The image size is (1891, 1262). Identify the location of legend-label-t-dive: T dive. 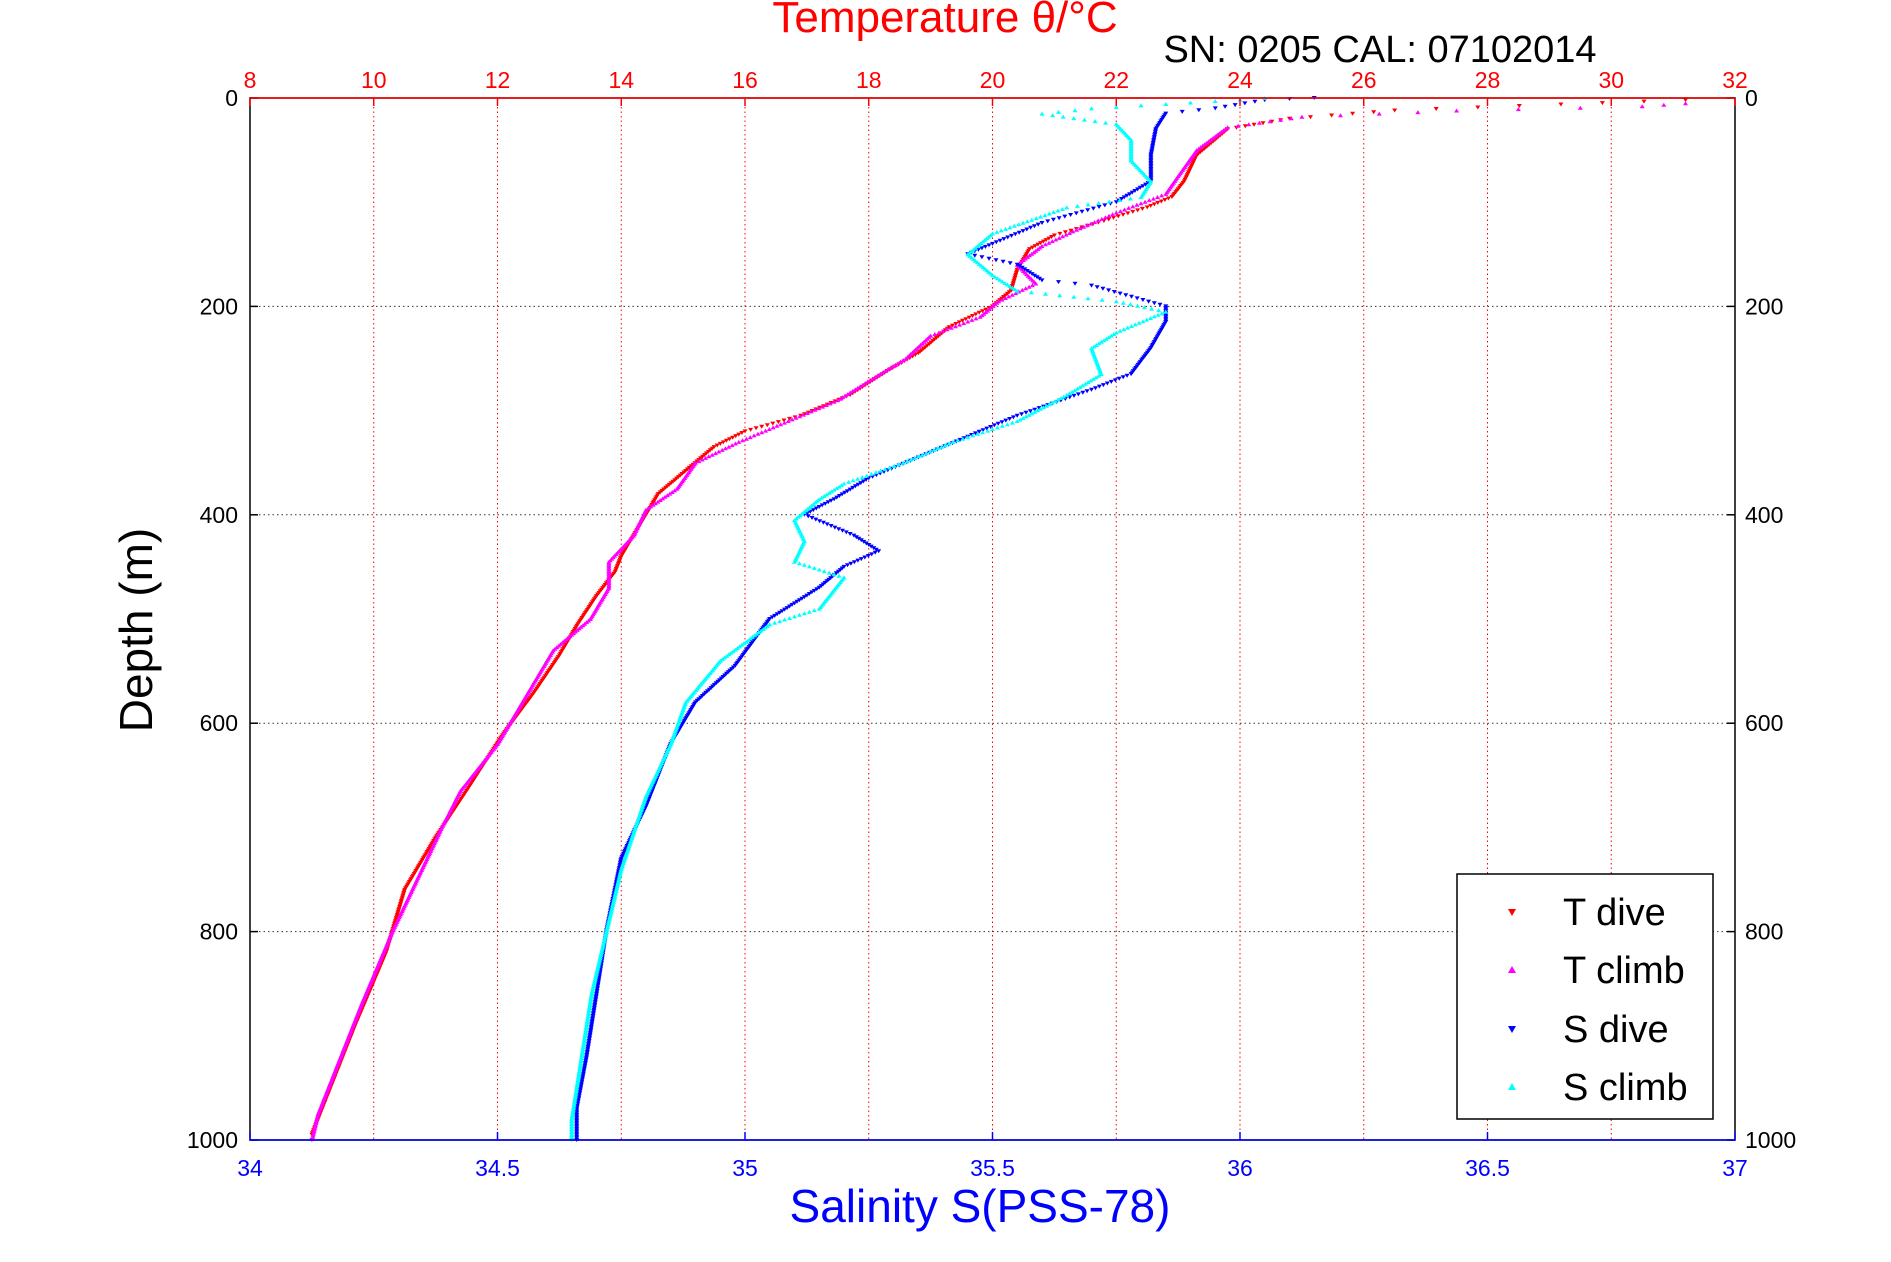
(1614, 913).